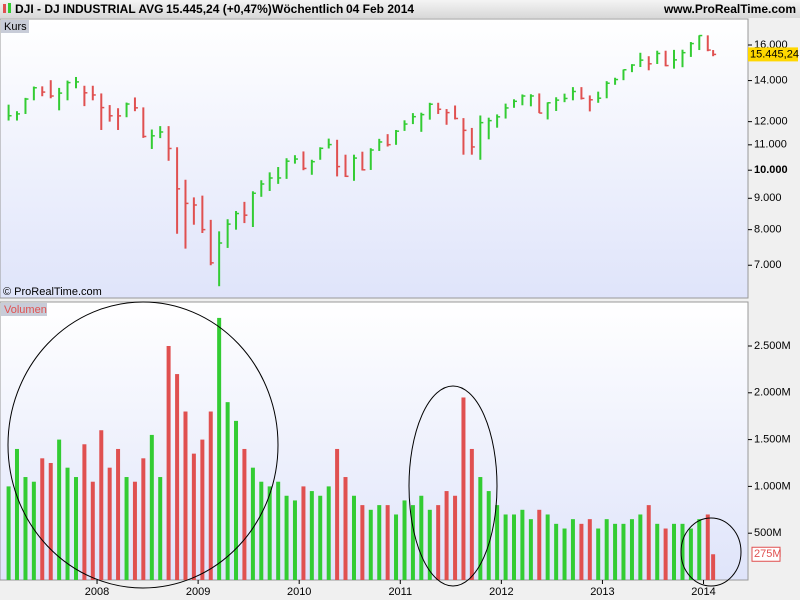 This screenshot has width=800, height=600. What do you see at coordinates (703, 592) in the screenshot?
I see `x-tick-label: 2014` at bounding box center [703, 592].